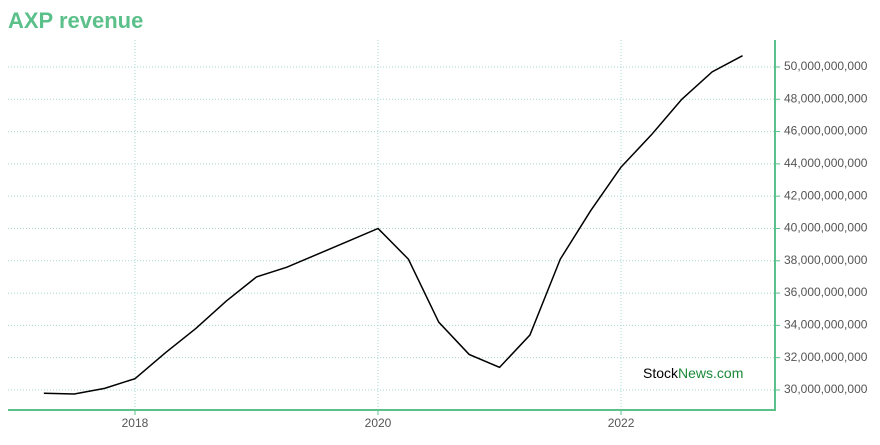 The width and height of the screenshot is (880, 445). I want to click on x-tick-label: 2020, so click(378, 423).